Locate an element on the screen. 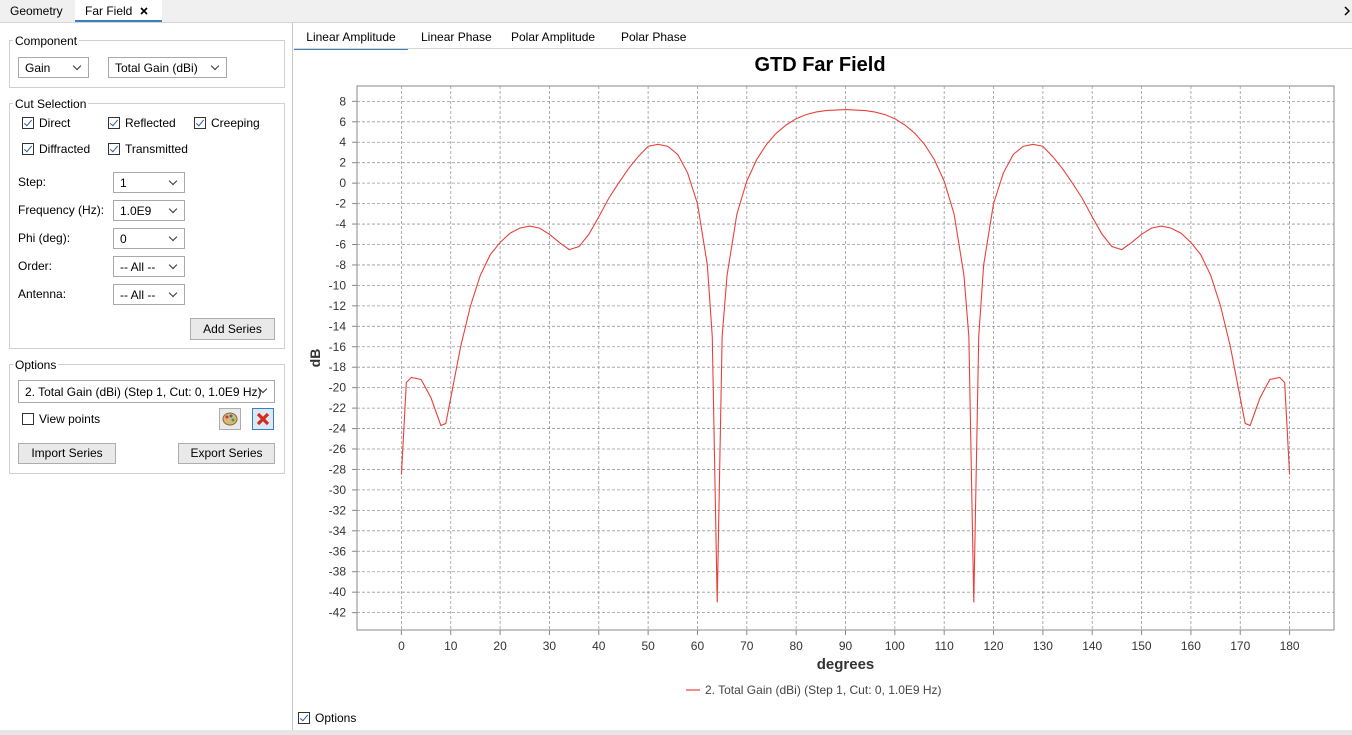 The image size is (1352, 735). y-tick-label: -36 is located at coordinates (338, 551).